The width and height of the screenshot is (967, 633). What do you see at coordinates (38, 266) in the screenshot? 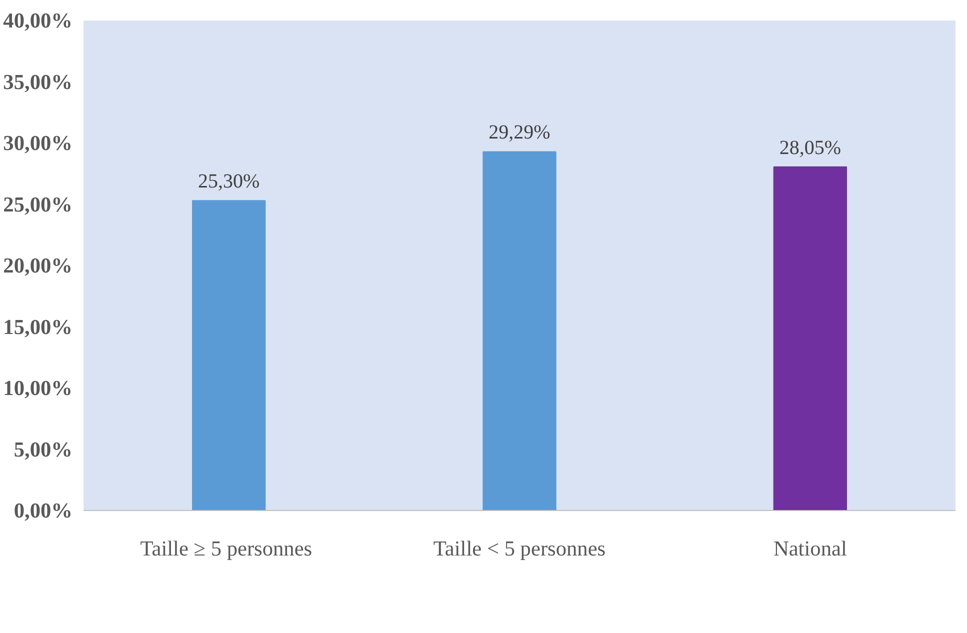
I see `y-tick-label: 20,00%` at bounding box center [38, 266].